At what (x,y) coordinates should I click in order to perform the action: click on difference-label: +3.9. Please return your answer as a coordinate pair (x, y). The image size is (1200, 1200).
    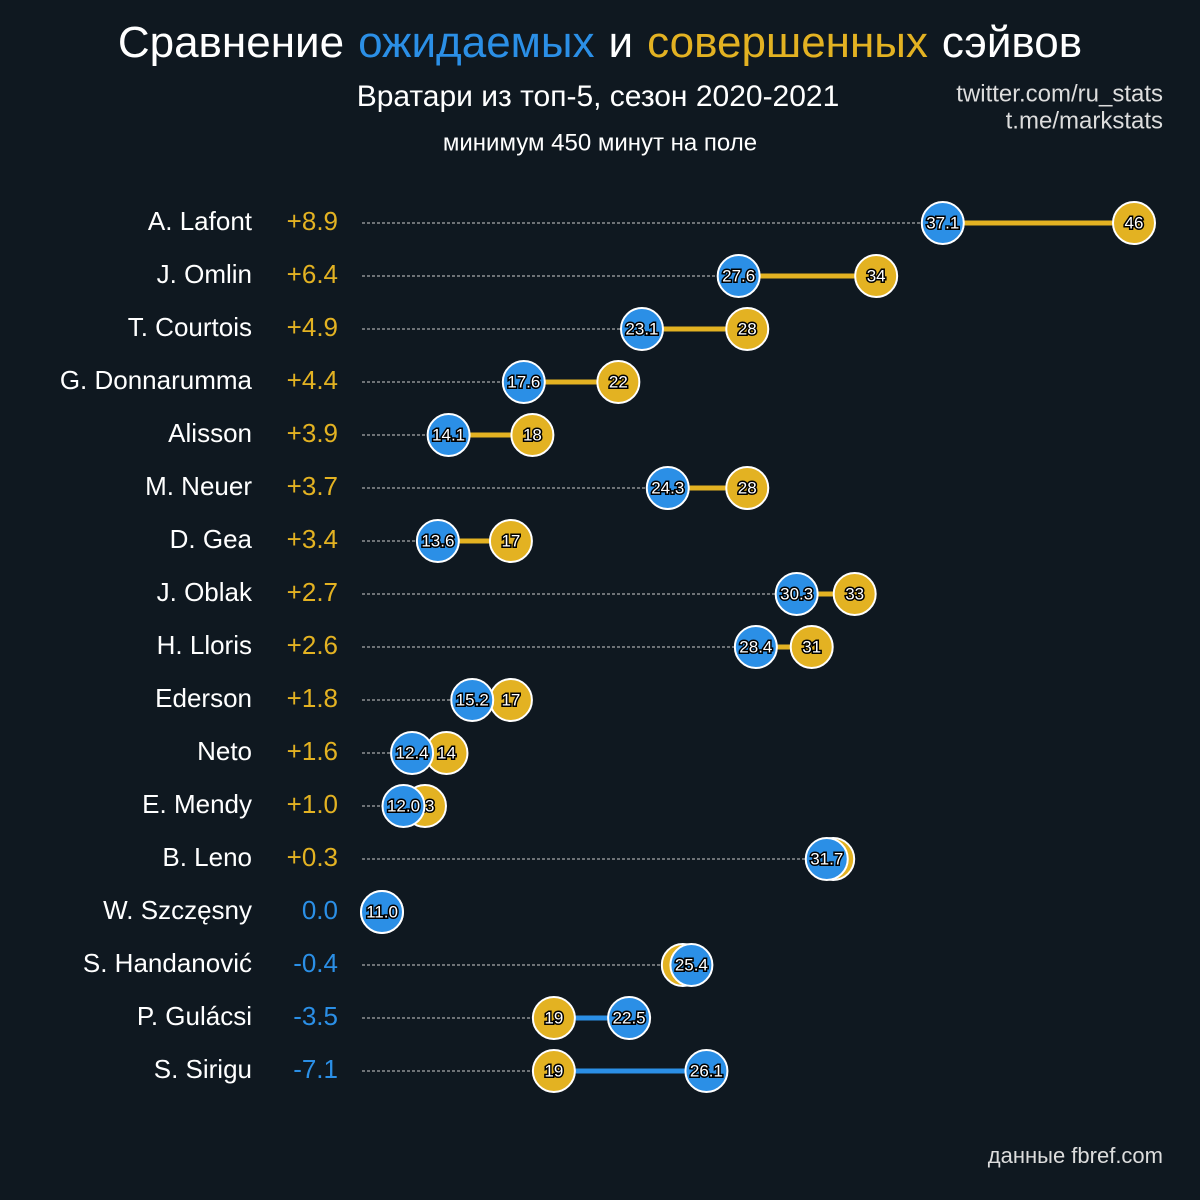
    Looking at the image, I should click on (312, 433).